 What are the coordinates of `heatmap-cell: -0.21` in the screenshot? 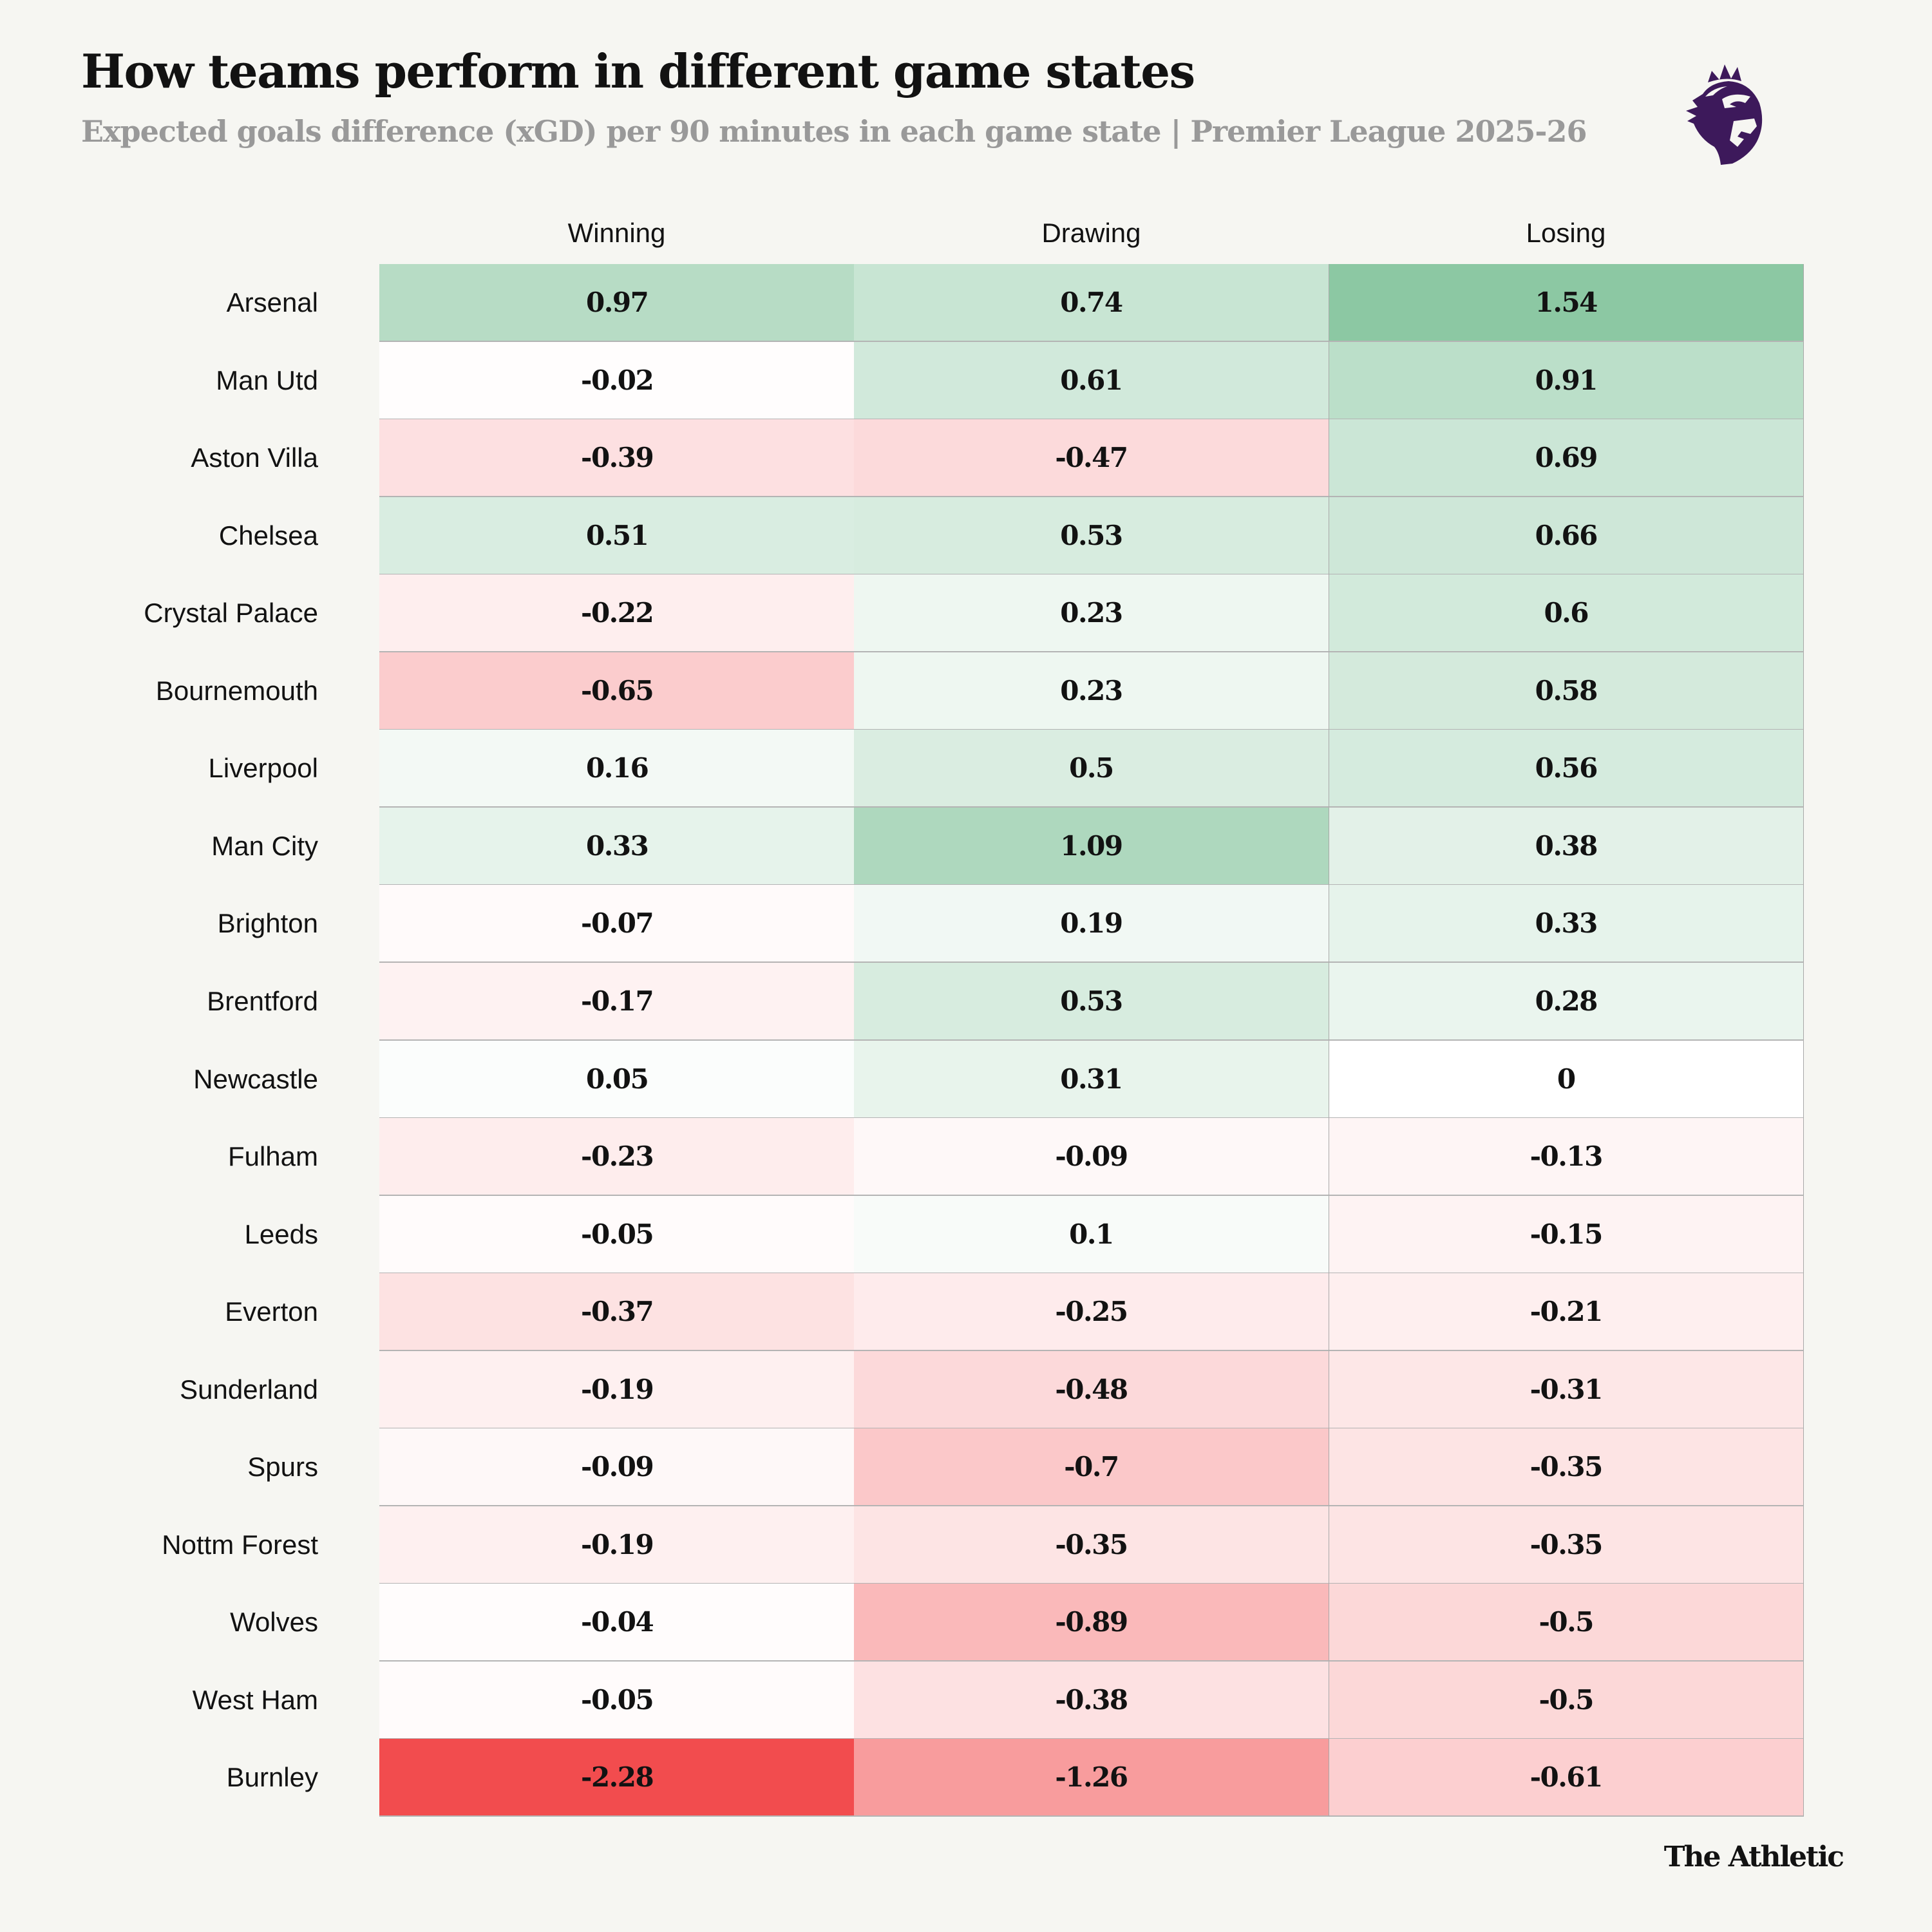 It's located at (1566, 1313).